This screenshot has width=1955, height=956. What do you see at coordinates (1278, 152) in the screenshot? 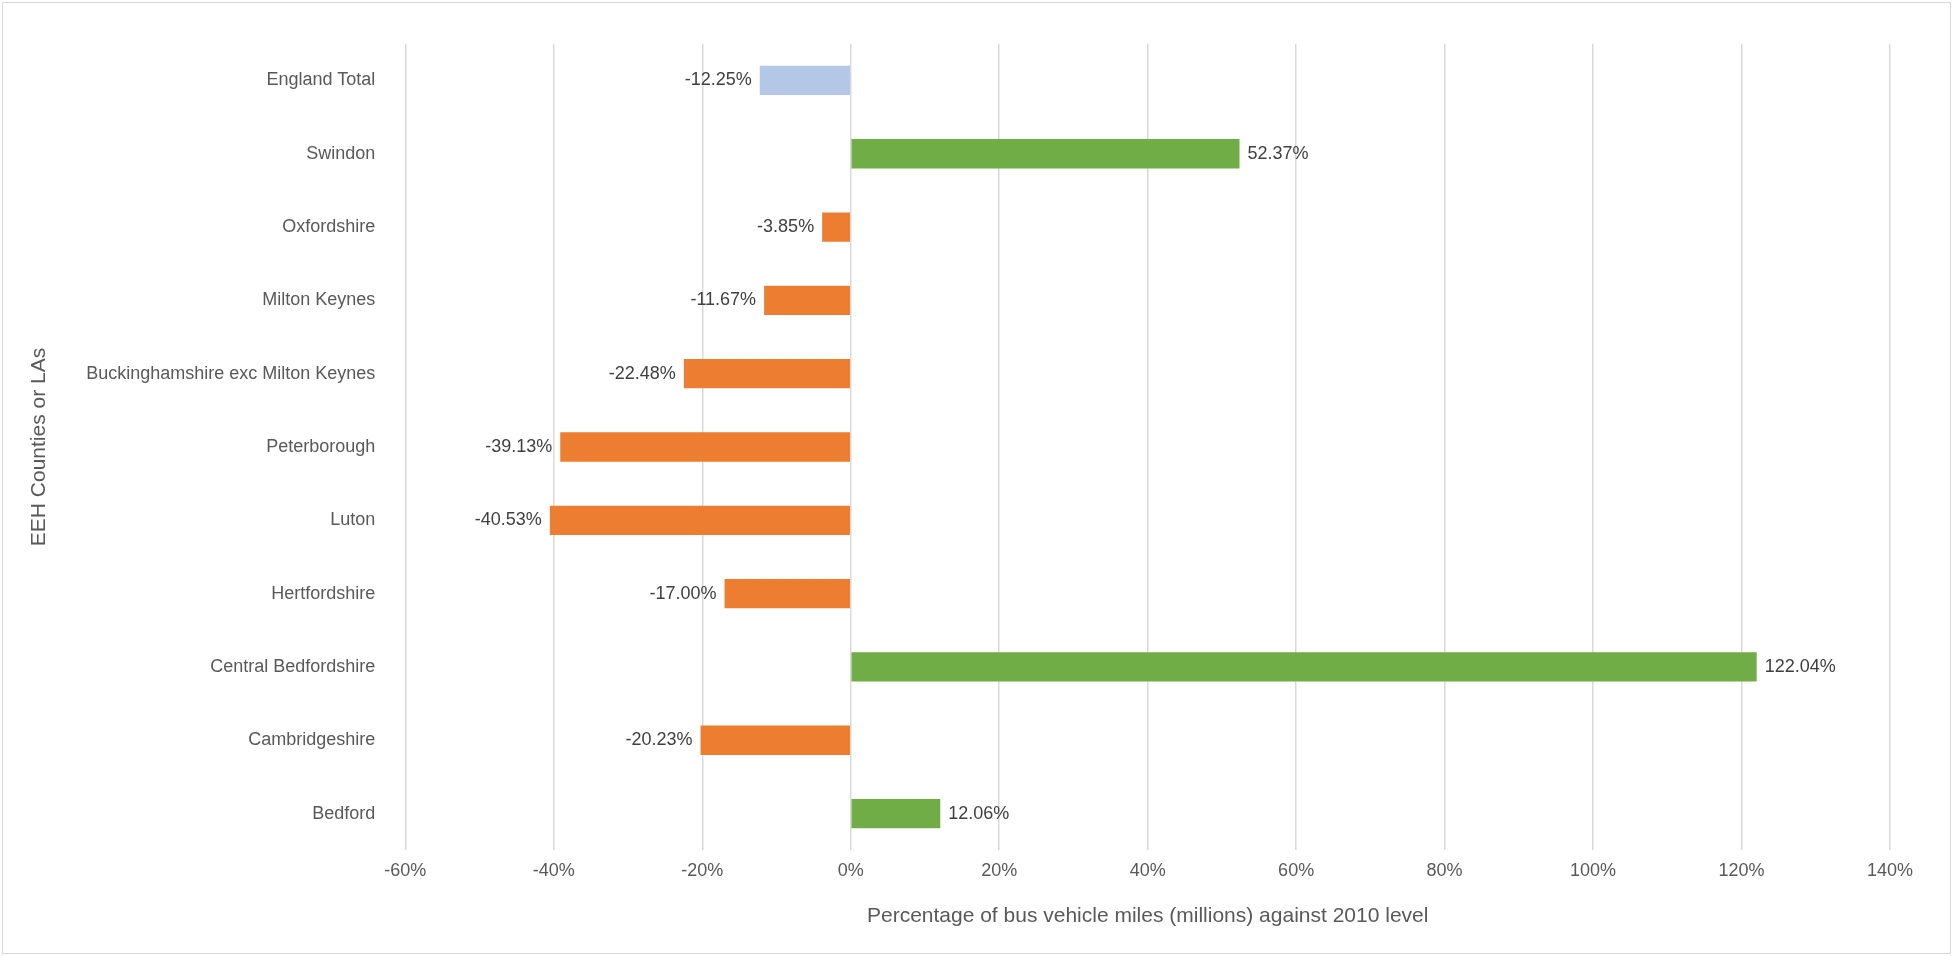
I see `data-label: 52.37%` at bounding box center [1278, 152].